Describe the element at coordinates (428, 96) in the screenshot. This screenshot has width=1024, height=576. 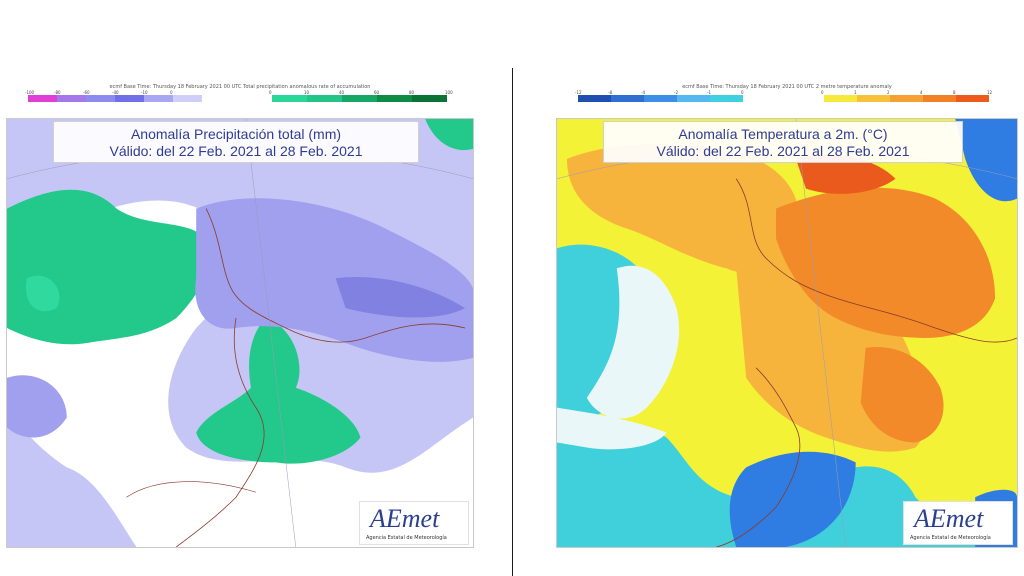
I see `precipitation-positive-legend-swatch: 80` at that location.